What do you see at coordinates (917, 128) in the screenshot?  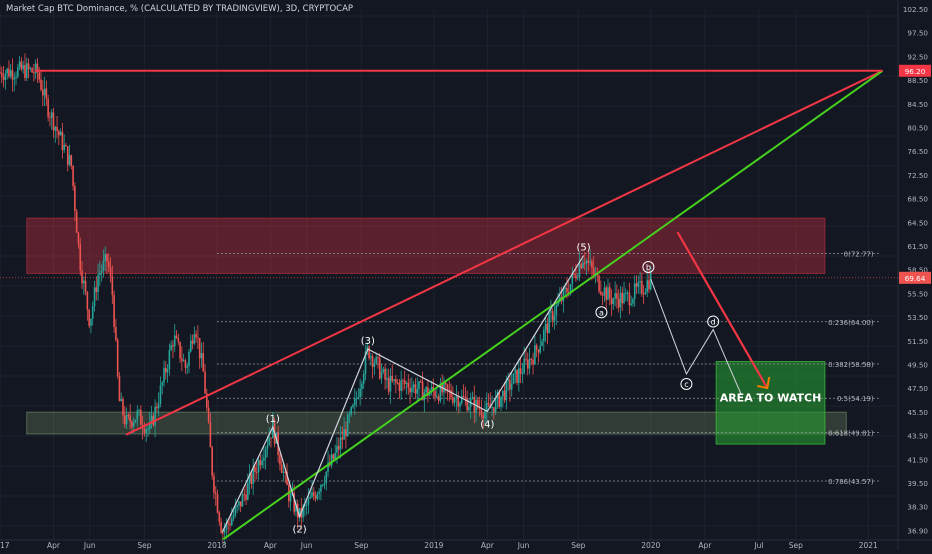 I see `y-tick-label: 80.50` at bounding box center [917, 128].